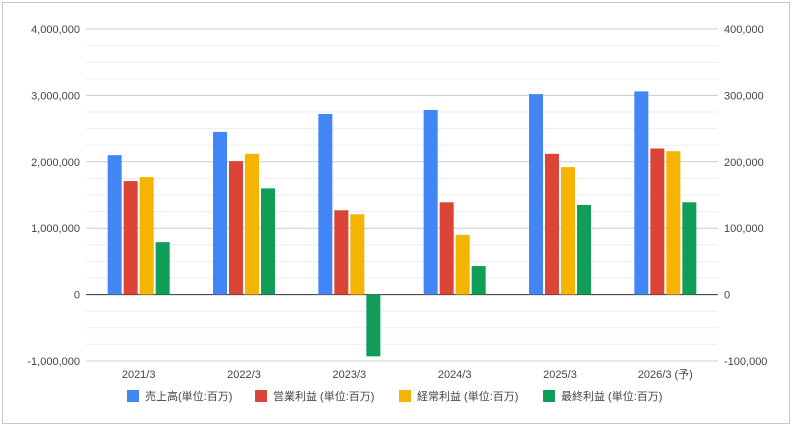 The width and height of the screenshot is (794, 428). I want to click on legend-label: 営業利益 (単位:百万), so click(323, 396).